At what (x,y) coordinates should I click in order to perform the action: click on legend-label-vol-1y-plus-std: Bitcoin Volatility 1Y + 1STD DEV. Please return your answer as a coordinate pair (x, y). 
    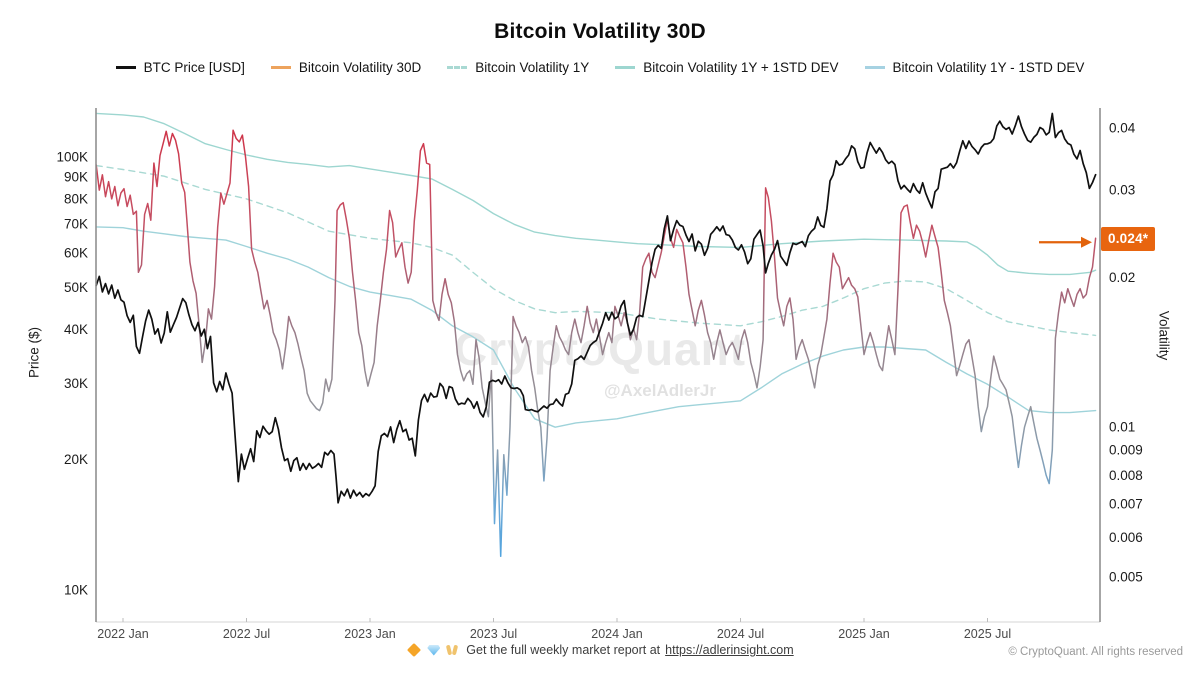
    Looking at the image, I should click on (741, 67).